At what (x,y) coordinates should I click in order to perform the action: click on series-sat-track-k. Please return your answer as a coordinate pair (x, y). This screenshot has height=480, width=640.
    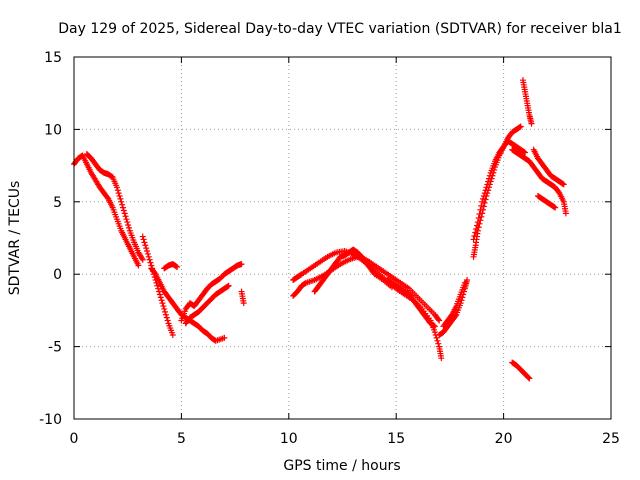
    Looking at the image, I should click on (353, 270).